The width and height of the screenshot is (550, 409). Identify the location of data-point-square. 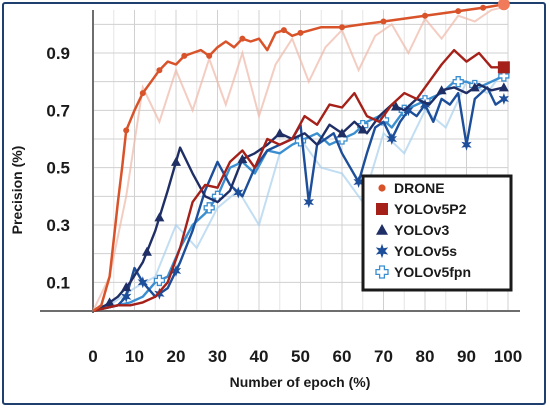
(382, 209).